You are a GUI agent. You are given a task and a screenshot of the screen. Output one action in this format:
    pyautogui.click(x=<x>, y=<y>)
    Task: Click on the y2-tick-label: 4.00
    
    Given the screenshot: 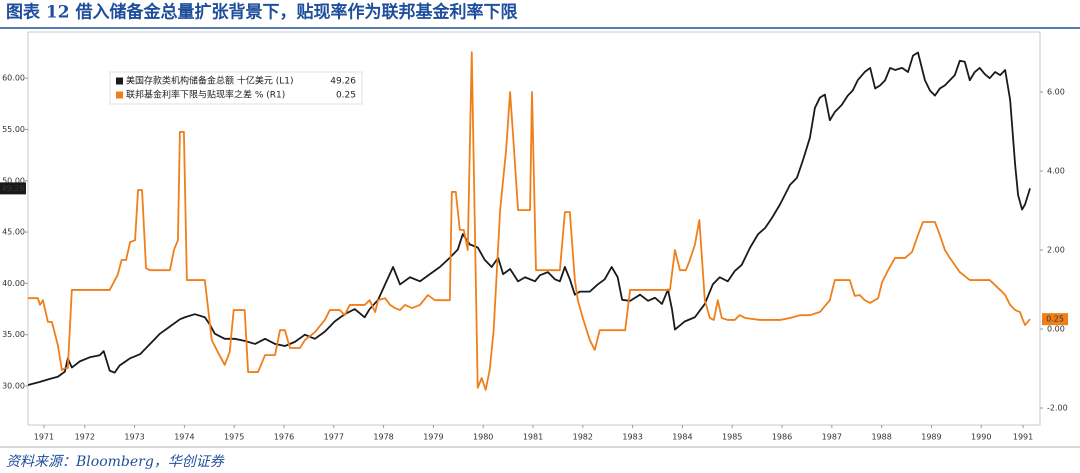 What is the action you would take?
    pyautogui.click(x=1056, y=171)
    